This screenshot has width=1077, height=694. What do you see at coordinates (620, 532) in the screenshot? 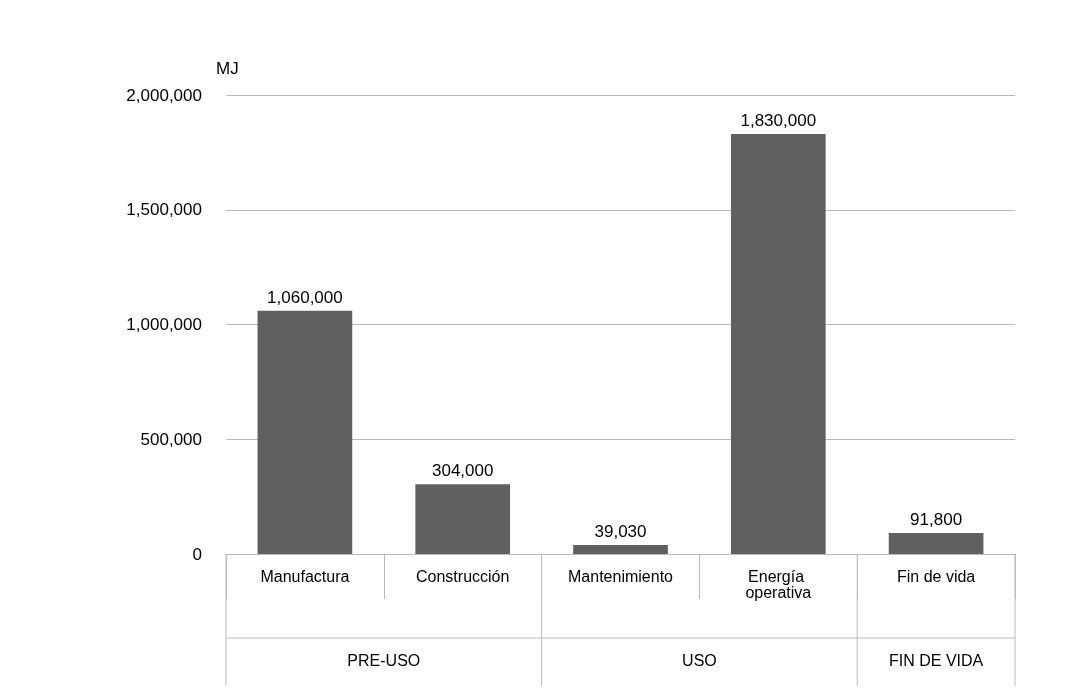
I see `data-label: 39,030` at bounding box center [620, 532].